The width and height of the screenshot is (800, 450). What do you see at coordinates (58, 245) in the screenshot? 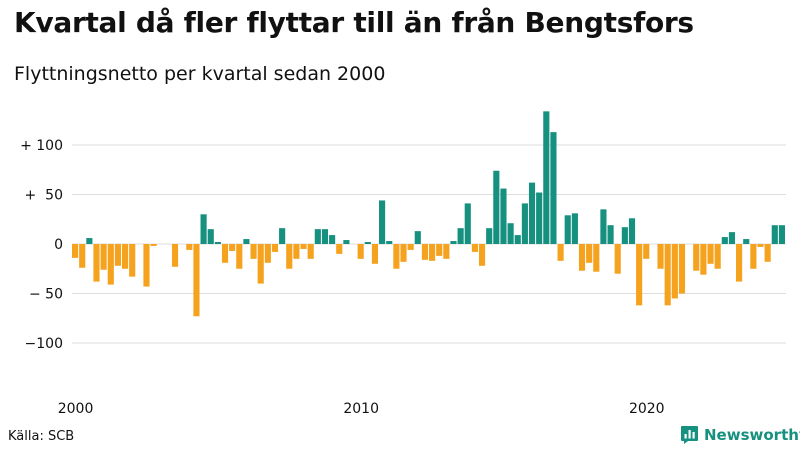
I see `y-tick-label: 0` at bounding box center [58, 245].